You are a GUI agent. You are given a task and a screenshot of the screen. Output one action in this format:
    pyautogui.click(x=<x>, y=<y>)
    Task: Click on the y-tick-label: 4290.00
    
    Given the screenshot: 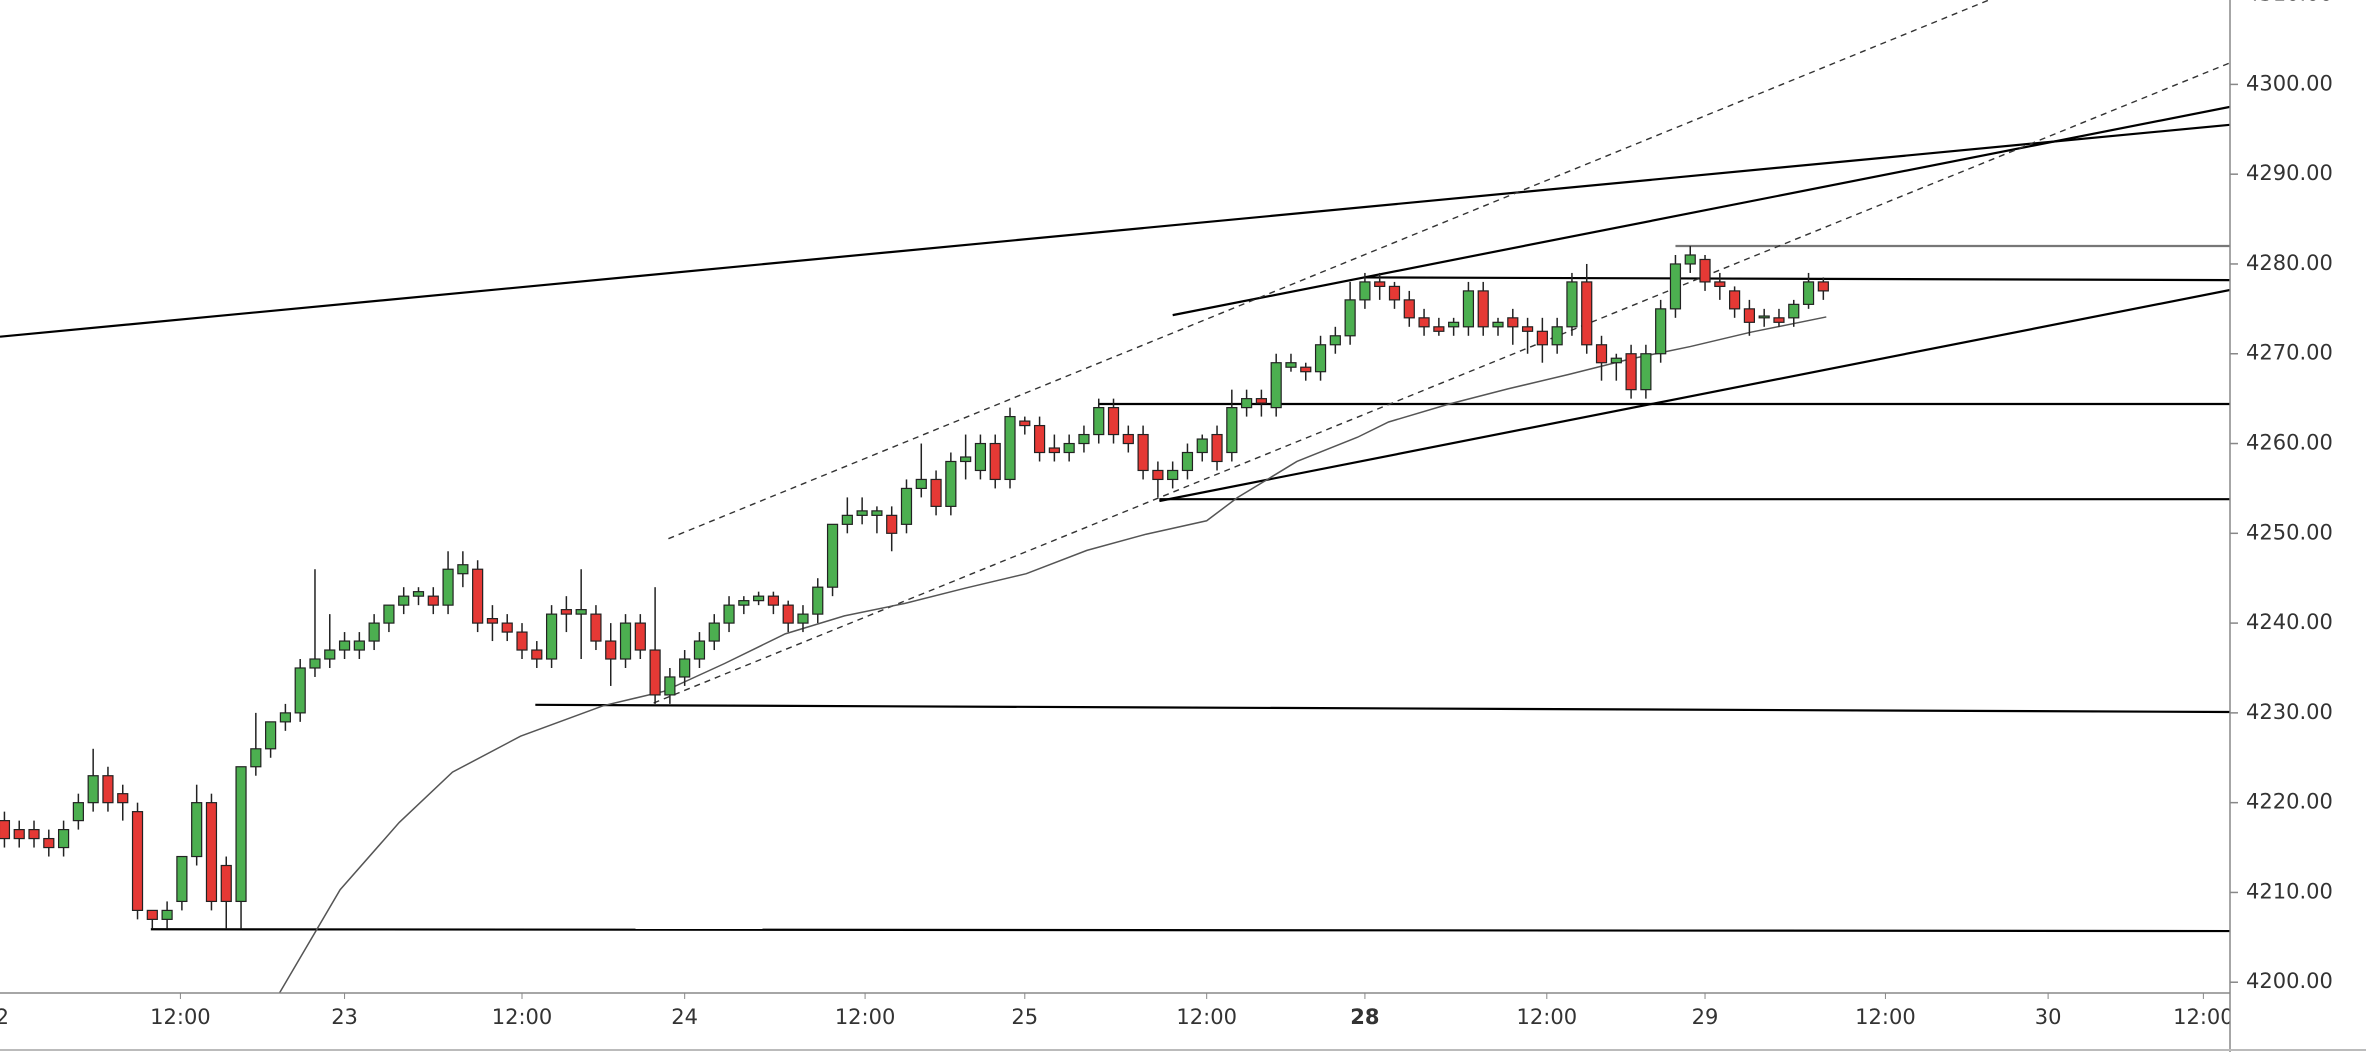 What is the action you would take?
    pyautogui.click(x=2289, y=173)
    